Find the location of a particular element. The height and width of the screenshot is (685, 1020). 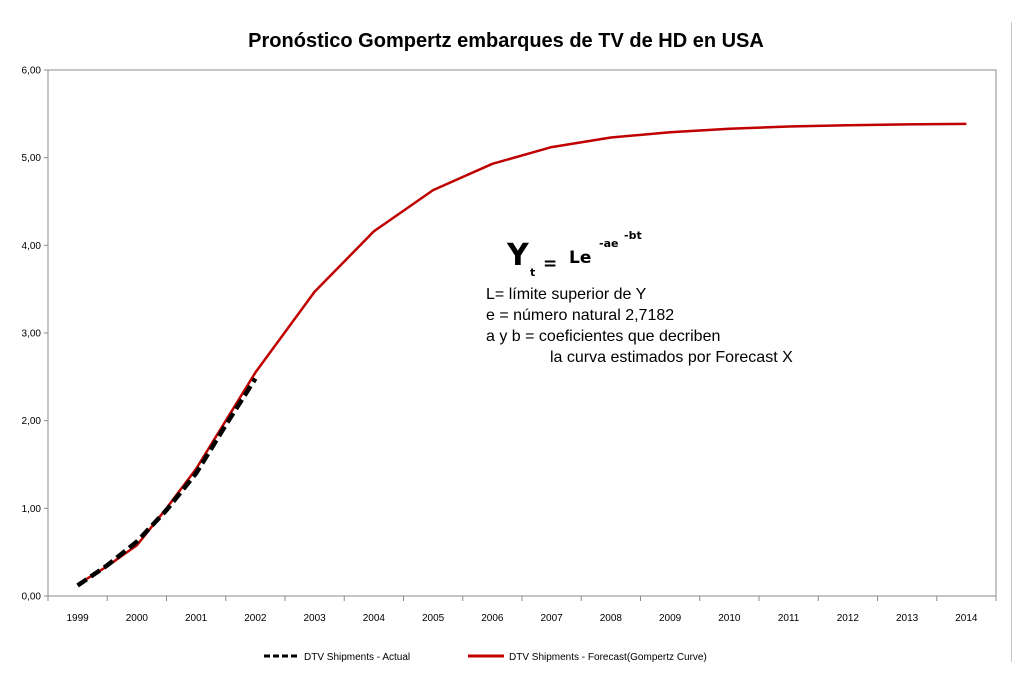

x-tick-label: 2007 is located at coordinates (552, 618).